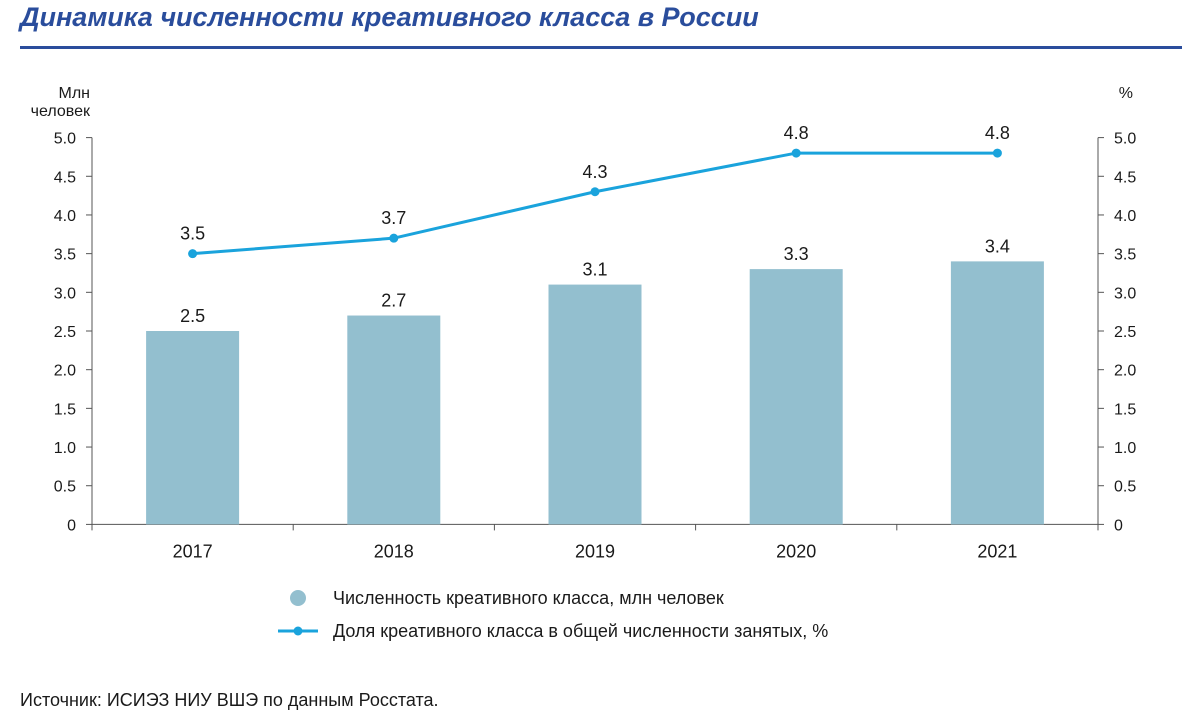 This screenshot has height=721, width=1200. What do you see at coordinates (65, 216) in the screenshot?
I see `left-y-tick-label: 4.0` at bounding box center [65, 216].